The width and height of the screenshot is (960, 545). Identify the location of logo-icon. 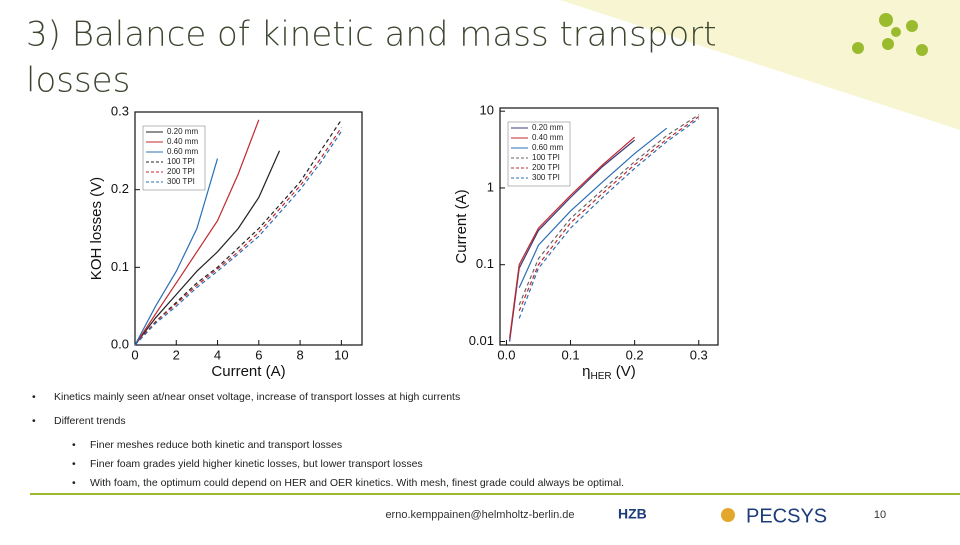
(728, 515).